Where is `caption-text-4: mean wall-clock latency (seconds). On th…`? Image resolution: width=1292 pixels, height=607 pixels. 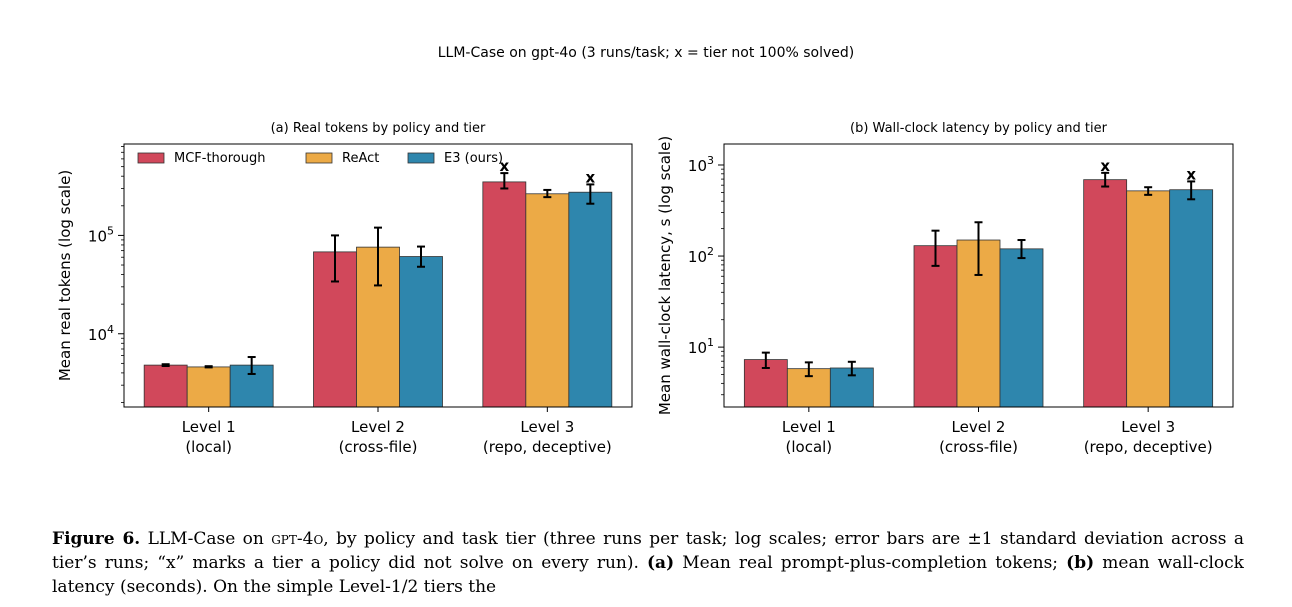
caption-text-4: mean wall-clock latency (seconds). On th… is located at coordinates (648, 575).